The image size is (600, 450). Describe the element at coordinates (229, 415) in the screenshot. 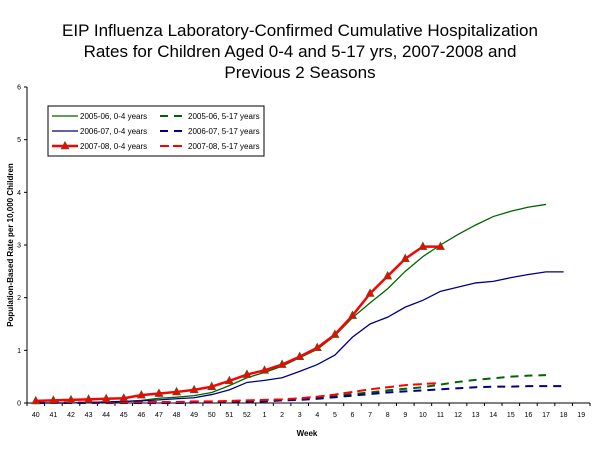

I see `x-tick-label: 51` at that location.